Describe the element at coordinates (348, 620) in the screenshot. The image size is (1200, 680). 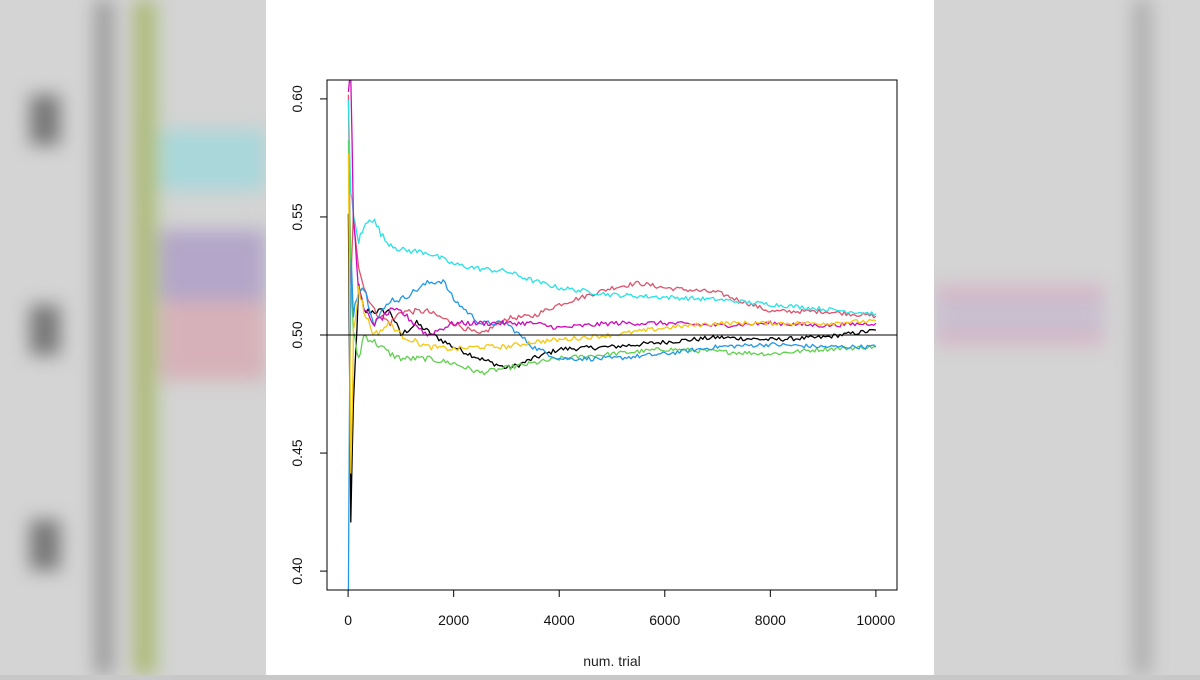
I see `x-tick-label: 0` at that location.